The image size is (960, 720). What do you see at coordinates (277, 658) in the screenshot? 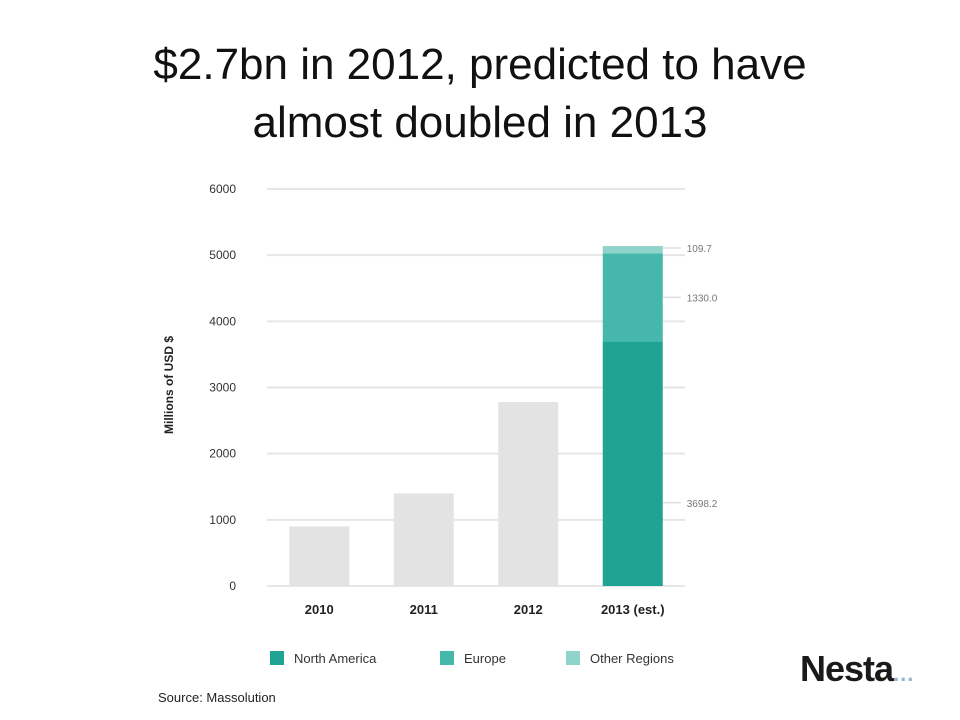
I see `legend-swatch-north-america` at bounding box center [277, 658].